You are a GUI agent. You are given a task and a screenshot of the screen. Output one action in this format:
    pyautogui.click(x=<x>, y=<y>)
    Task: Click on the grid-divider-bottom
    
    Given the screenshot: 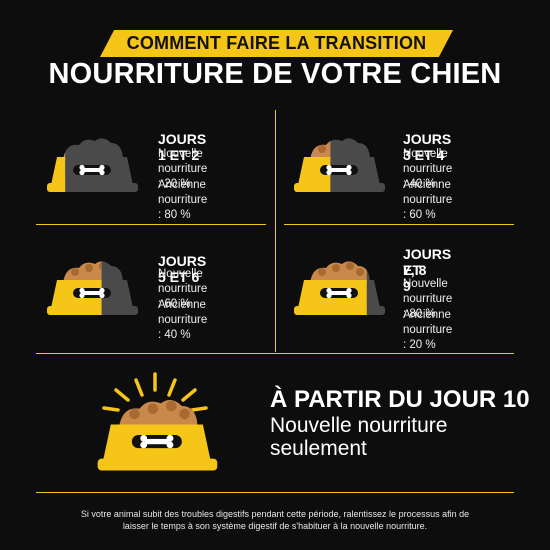 What is the action you would take?
    pyautogui.click(x=275, y=492)
    